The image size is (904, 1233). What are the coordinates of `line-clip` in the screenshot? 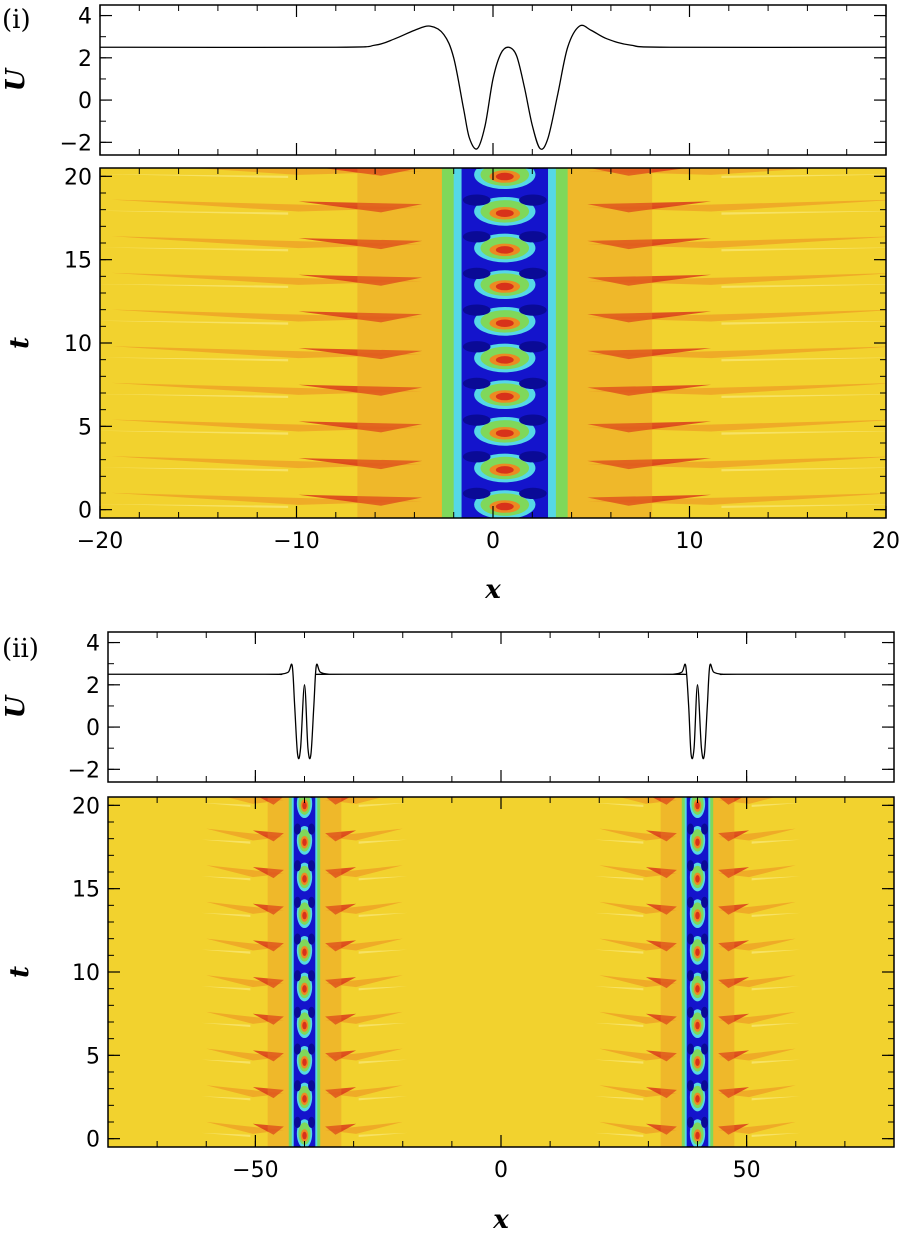 It's located at (501, 711).